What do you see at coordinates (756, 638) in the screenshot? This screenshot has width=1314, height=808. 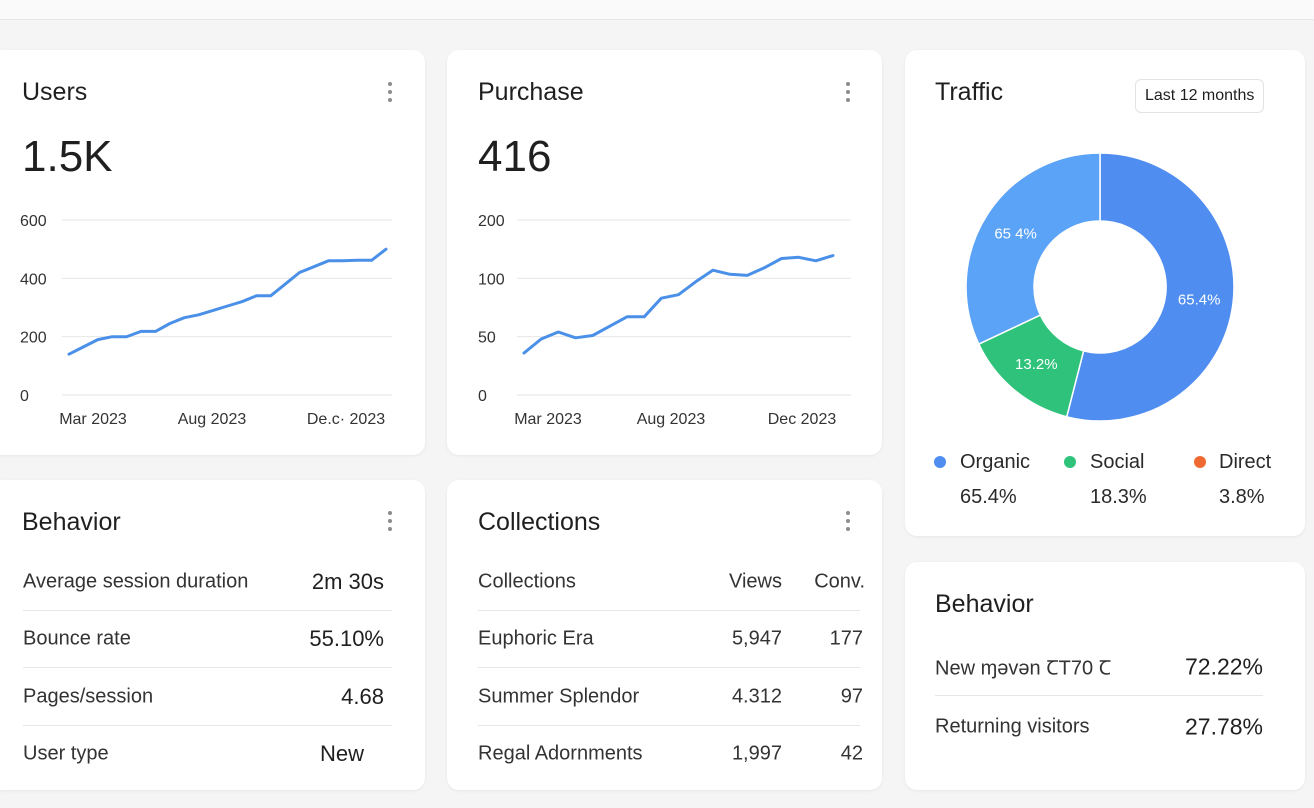 I see `collection-views: 5,947` at bounding box center [756, 638].